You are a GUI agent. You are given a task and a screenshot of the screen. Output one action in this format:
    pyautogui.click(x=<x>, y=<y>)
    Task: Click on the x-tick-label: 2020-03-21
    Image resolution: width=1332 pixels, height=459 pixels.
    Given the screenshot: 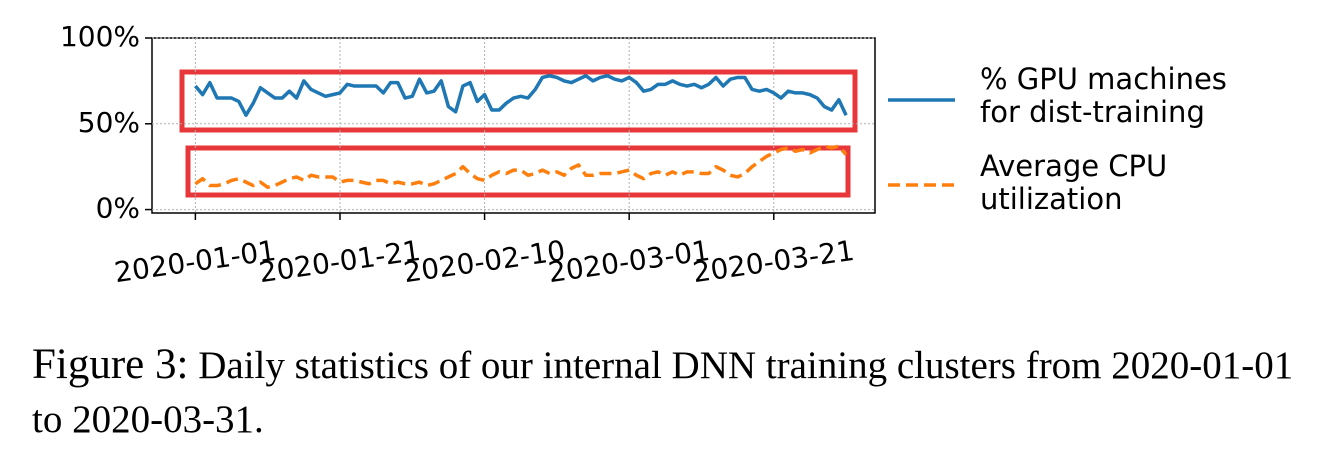 What is the action you would take?
    pyautogui.click(x=774, y=261)
    